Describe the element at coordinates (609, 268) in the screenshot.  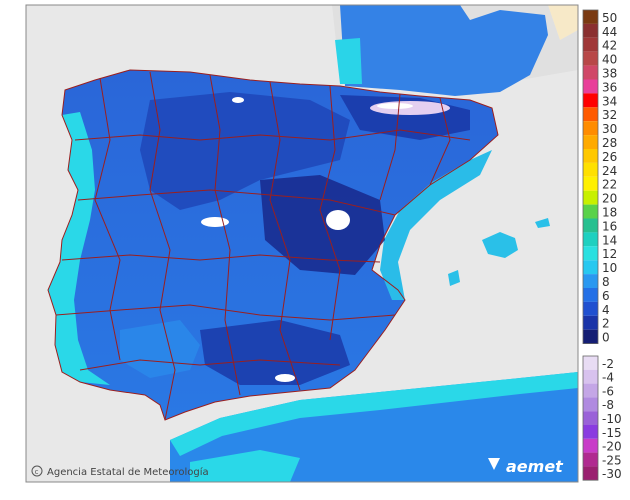
I see `legend-label-positive-18: 10` at that location.